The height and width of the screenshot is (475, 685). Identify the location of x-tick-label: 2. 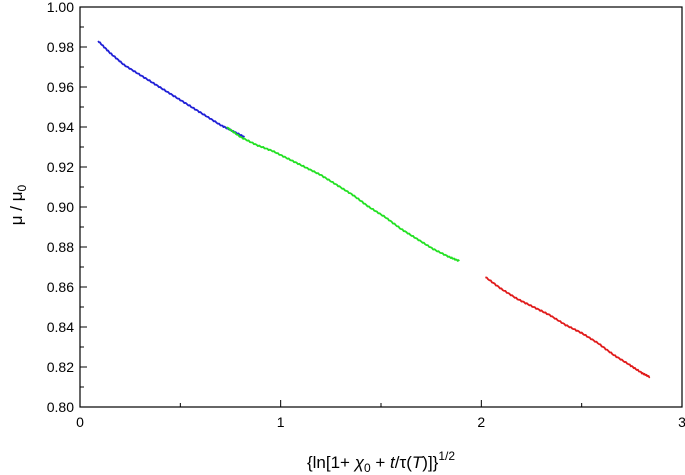
(481, 422).